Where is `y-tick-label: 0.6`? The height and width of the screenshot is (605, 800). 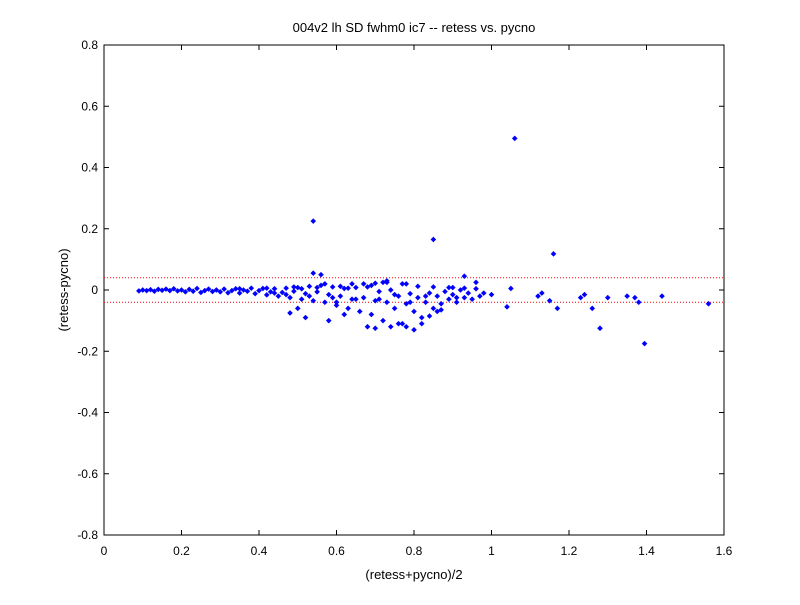 y-tick-label: 0.6 is located at coordinates (89, 106).